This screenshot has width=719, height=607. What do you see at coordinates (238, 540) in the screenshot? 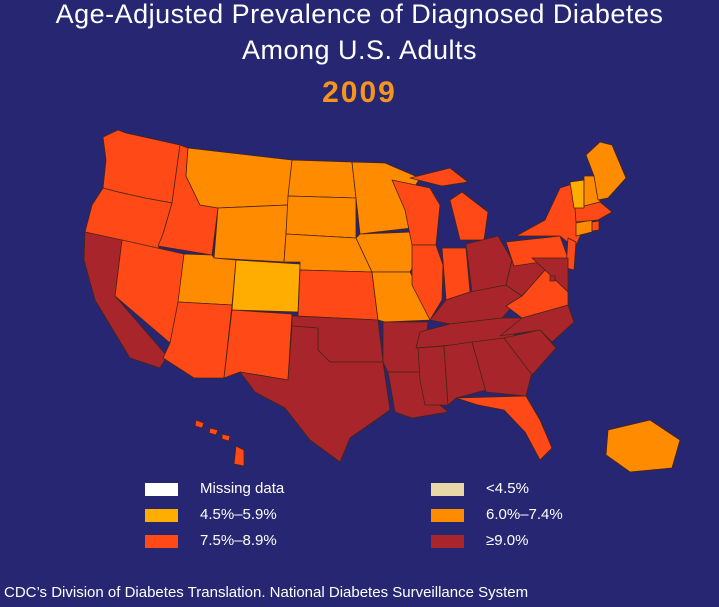
I see `legend-label-7-5-8-9: 7.5%–8.9%` at bounding box center [238, 540].